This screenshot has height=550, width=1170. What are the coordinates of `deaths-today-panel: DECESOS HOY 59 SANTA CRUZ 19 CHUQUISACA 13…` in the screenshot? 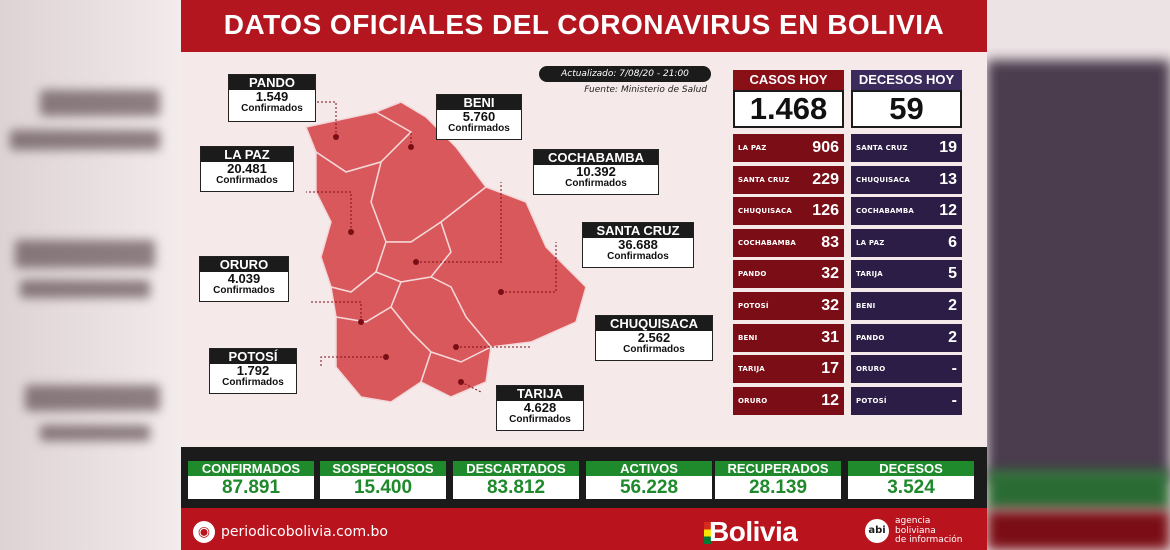 It's located at (906, 244).